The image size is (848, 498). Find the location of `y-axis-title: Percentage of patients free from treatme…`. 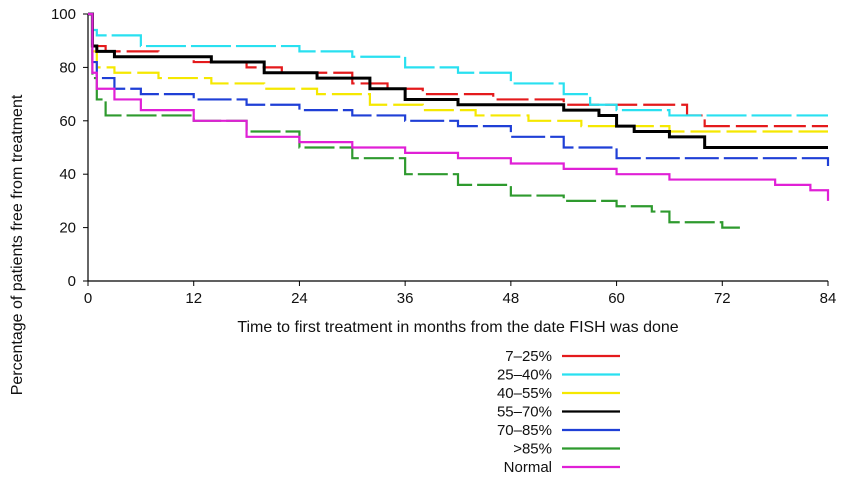

y-axis-title: Percentage of patients free from treatme… is located at coordinates (17, 244).